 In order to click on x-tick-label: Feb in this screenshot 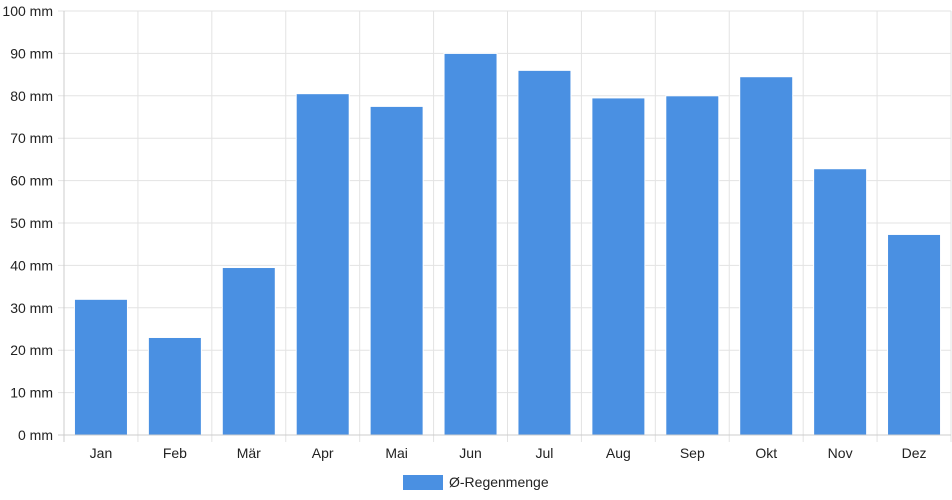, I will do `click(175, 453)`.